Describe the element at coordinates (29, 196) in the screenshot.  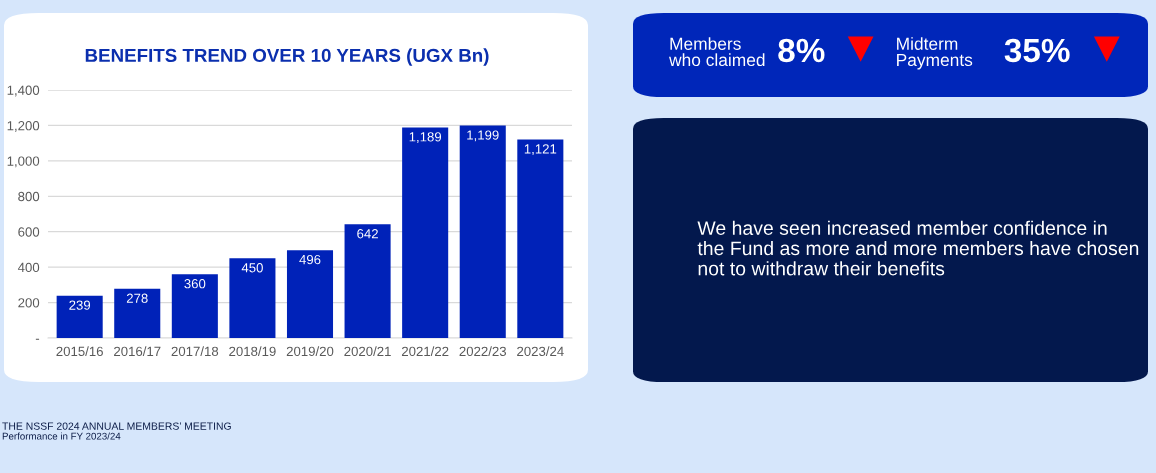
I see `y-tick-label: 800` at that location.